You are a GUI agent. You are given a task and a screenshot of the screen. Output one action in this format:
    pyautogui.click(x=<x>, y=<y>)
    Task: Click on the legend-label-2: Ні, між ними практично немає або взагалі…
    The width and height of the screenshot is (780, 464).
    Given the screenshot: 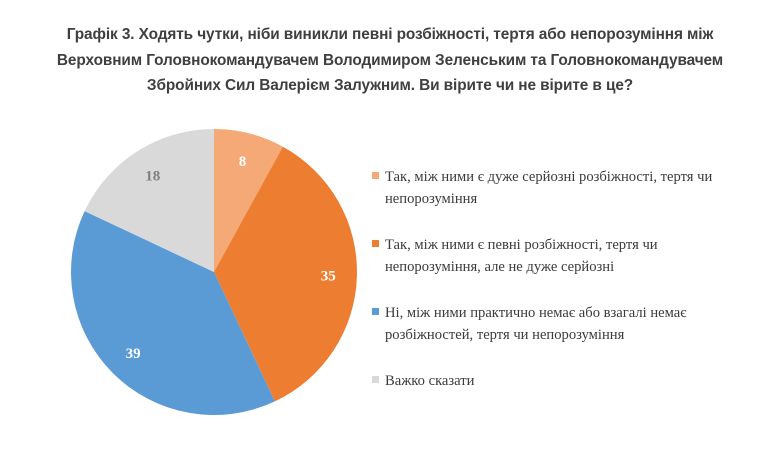 What is the action you would take?
    pyautogui.click(x=536, y=324)
    